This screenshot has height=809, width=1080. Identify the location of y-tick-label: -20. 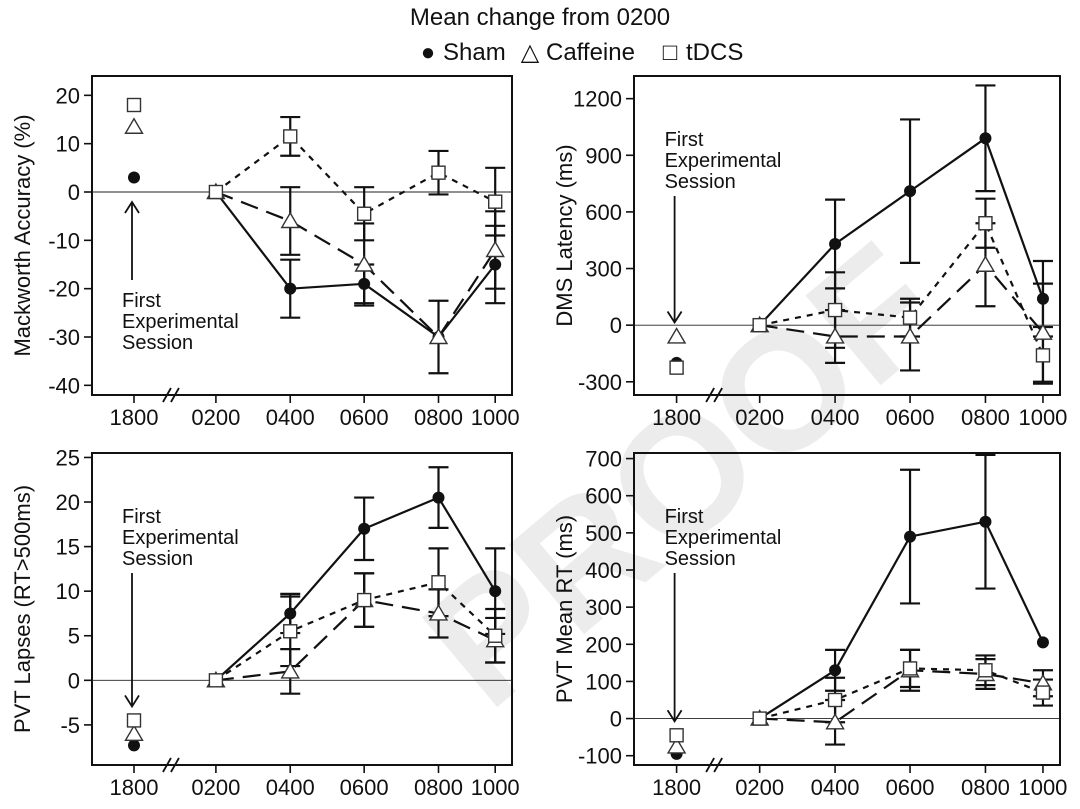
(64, 289).